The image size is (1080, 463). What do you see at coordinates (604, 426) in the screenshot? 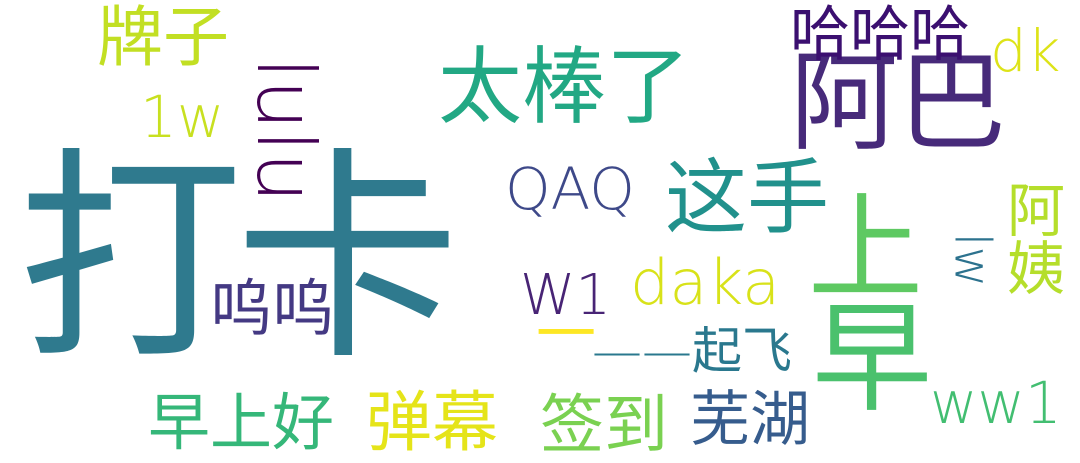
I see `word-qiandao: 签到` at bounding box center [604, 426].